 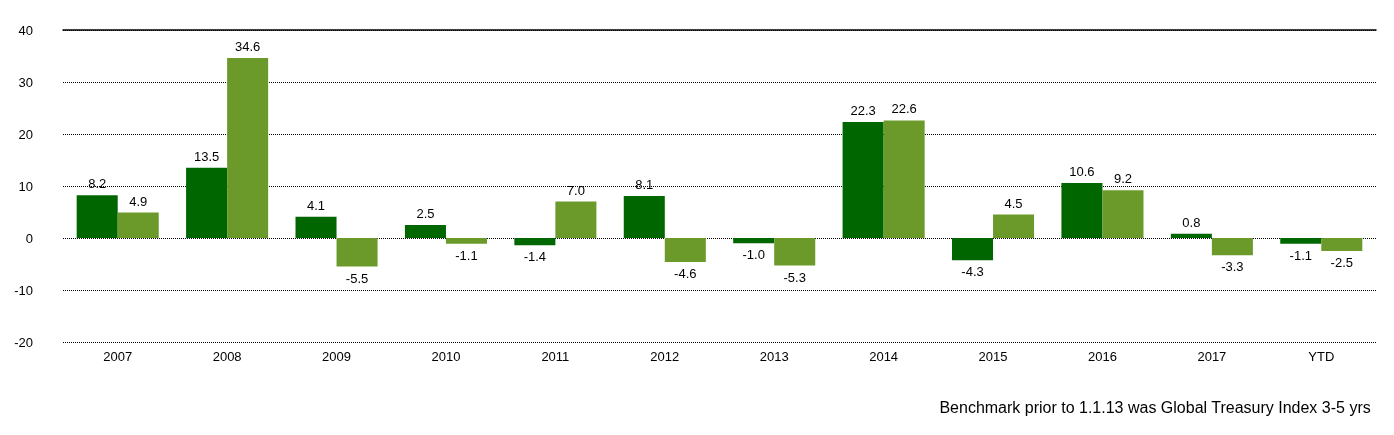 What do you see at coordinates (227, 356) in the screenshot?
I see `x-tick-label: 2008` at bounding box center [227, 356].